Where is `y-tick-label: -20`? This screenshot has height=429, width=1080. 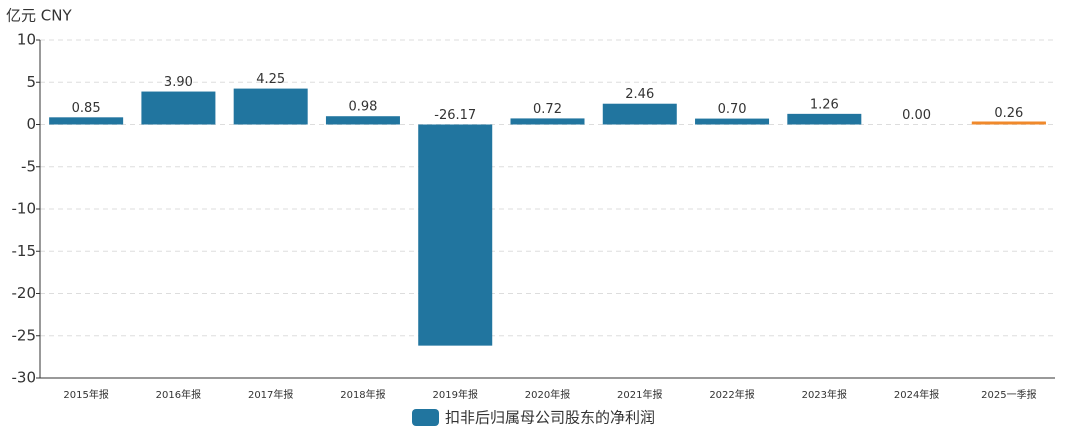
y-tick-label: -20 is located at coordinates (24, 293).